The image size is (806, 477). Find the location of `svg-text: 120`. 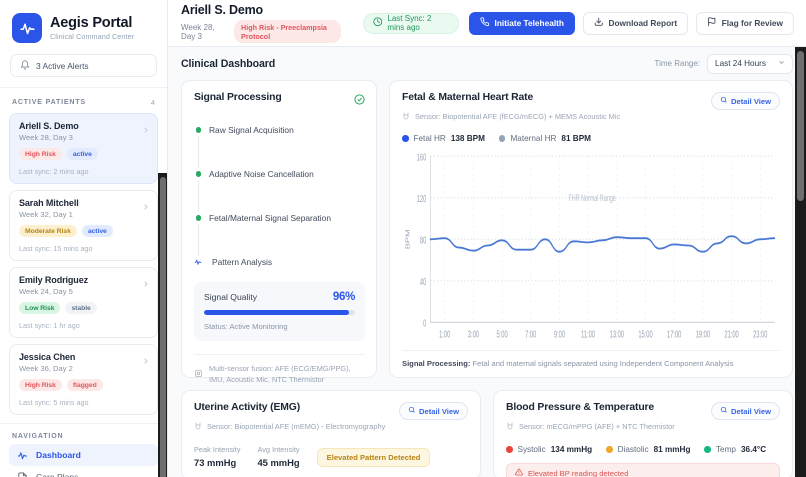

svg-text: 120 is located at coordinates (422, 198).